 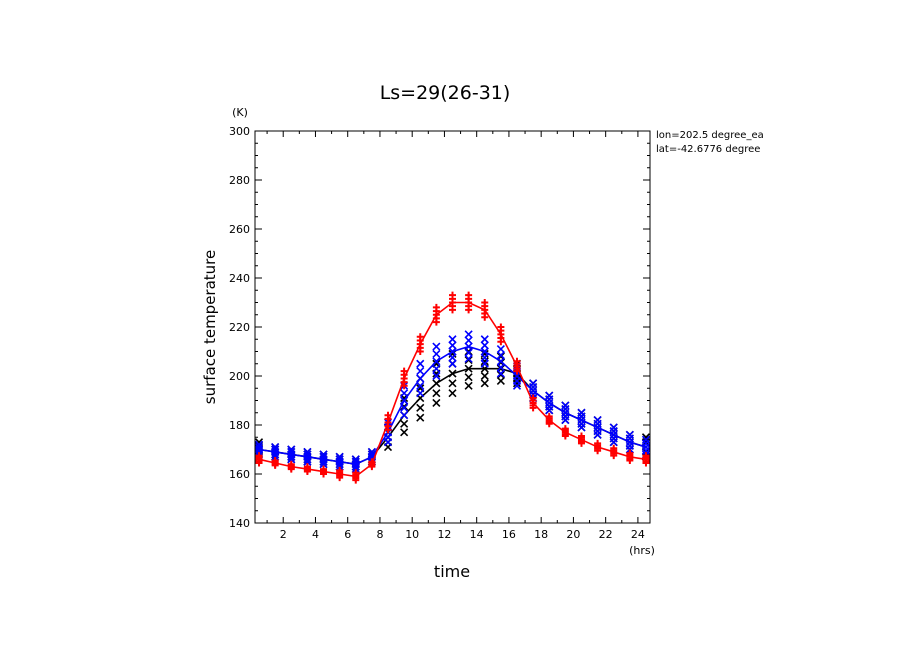 What do you see at coordinates (240, 112) in the screenshot?
I see `y-unit-label: (K)` at bounding box center [240, 112].